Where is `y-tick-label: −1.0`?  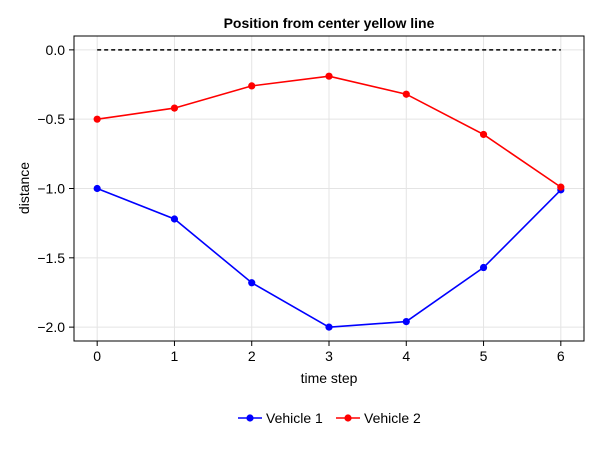
y-tick-label: −1.0 is located at coordinates (51, 189).